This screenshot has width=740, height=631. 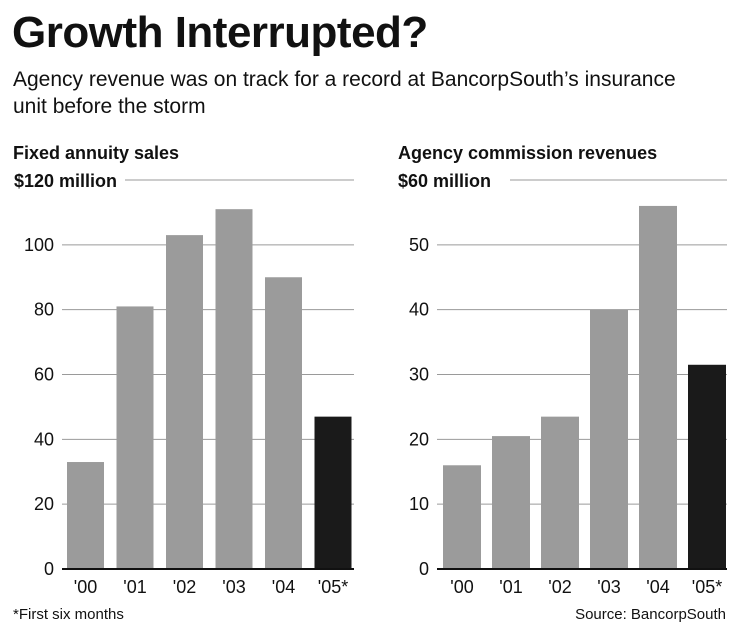 I want to click on commission-tick-label-30: 30, so click(x=419, y=375).